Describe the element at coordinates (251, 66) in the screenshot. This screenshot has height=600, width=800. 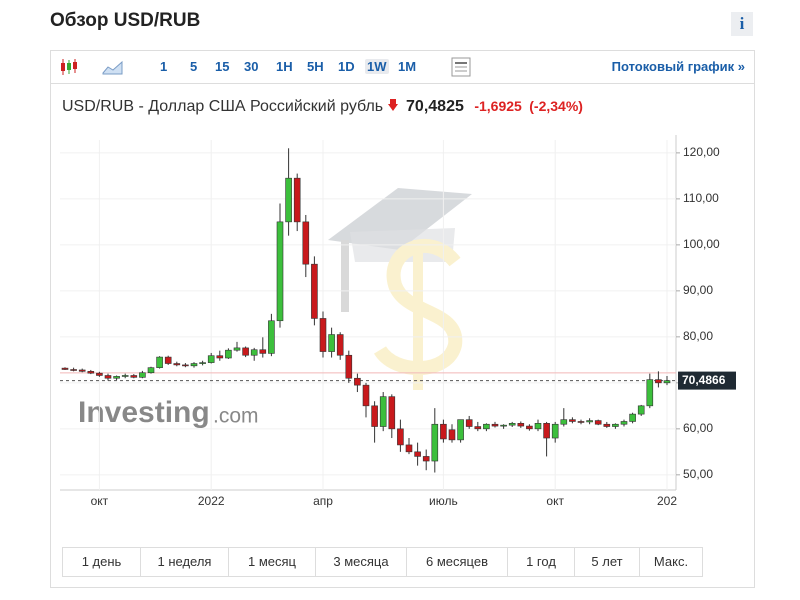
I see `interval-button: 30` at that location.